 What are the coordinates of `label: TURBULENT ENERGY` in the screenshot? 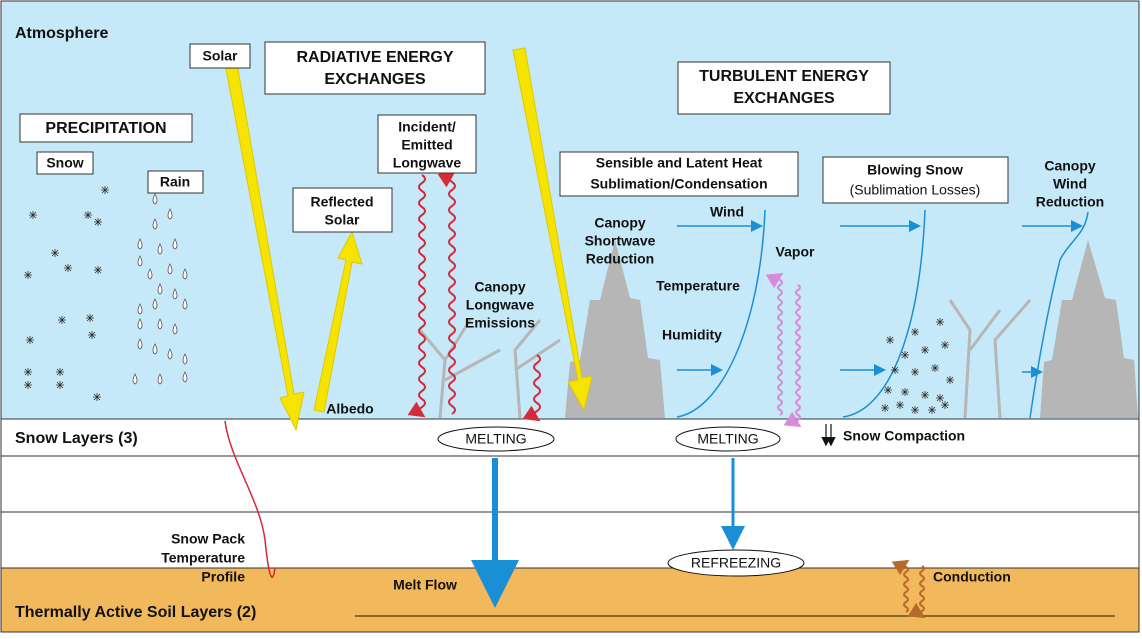 It's located at (784, 76).